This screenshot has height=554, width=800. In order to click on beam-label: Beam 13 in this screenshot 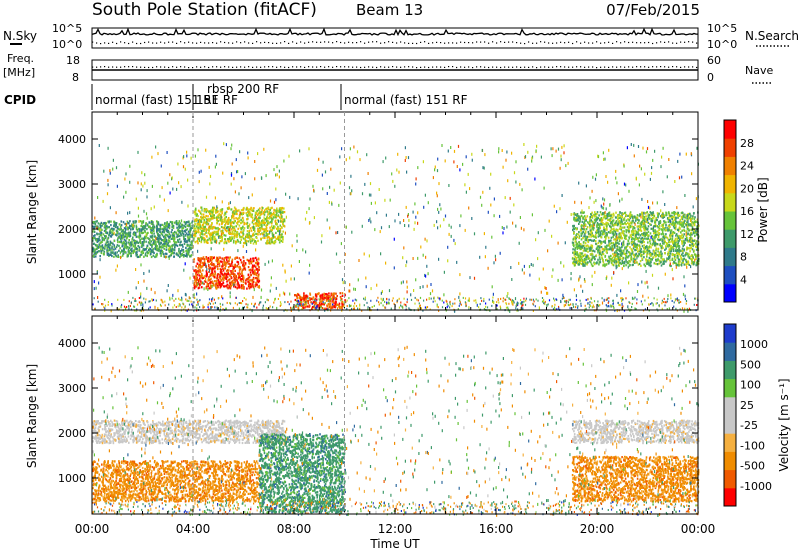, I will do `click(389, 10)`.